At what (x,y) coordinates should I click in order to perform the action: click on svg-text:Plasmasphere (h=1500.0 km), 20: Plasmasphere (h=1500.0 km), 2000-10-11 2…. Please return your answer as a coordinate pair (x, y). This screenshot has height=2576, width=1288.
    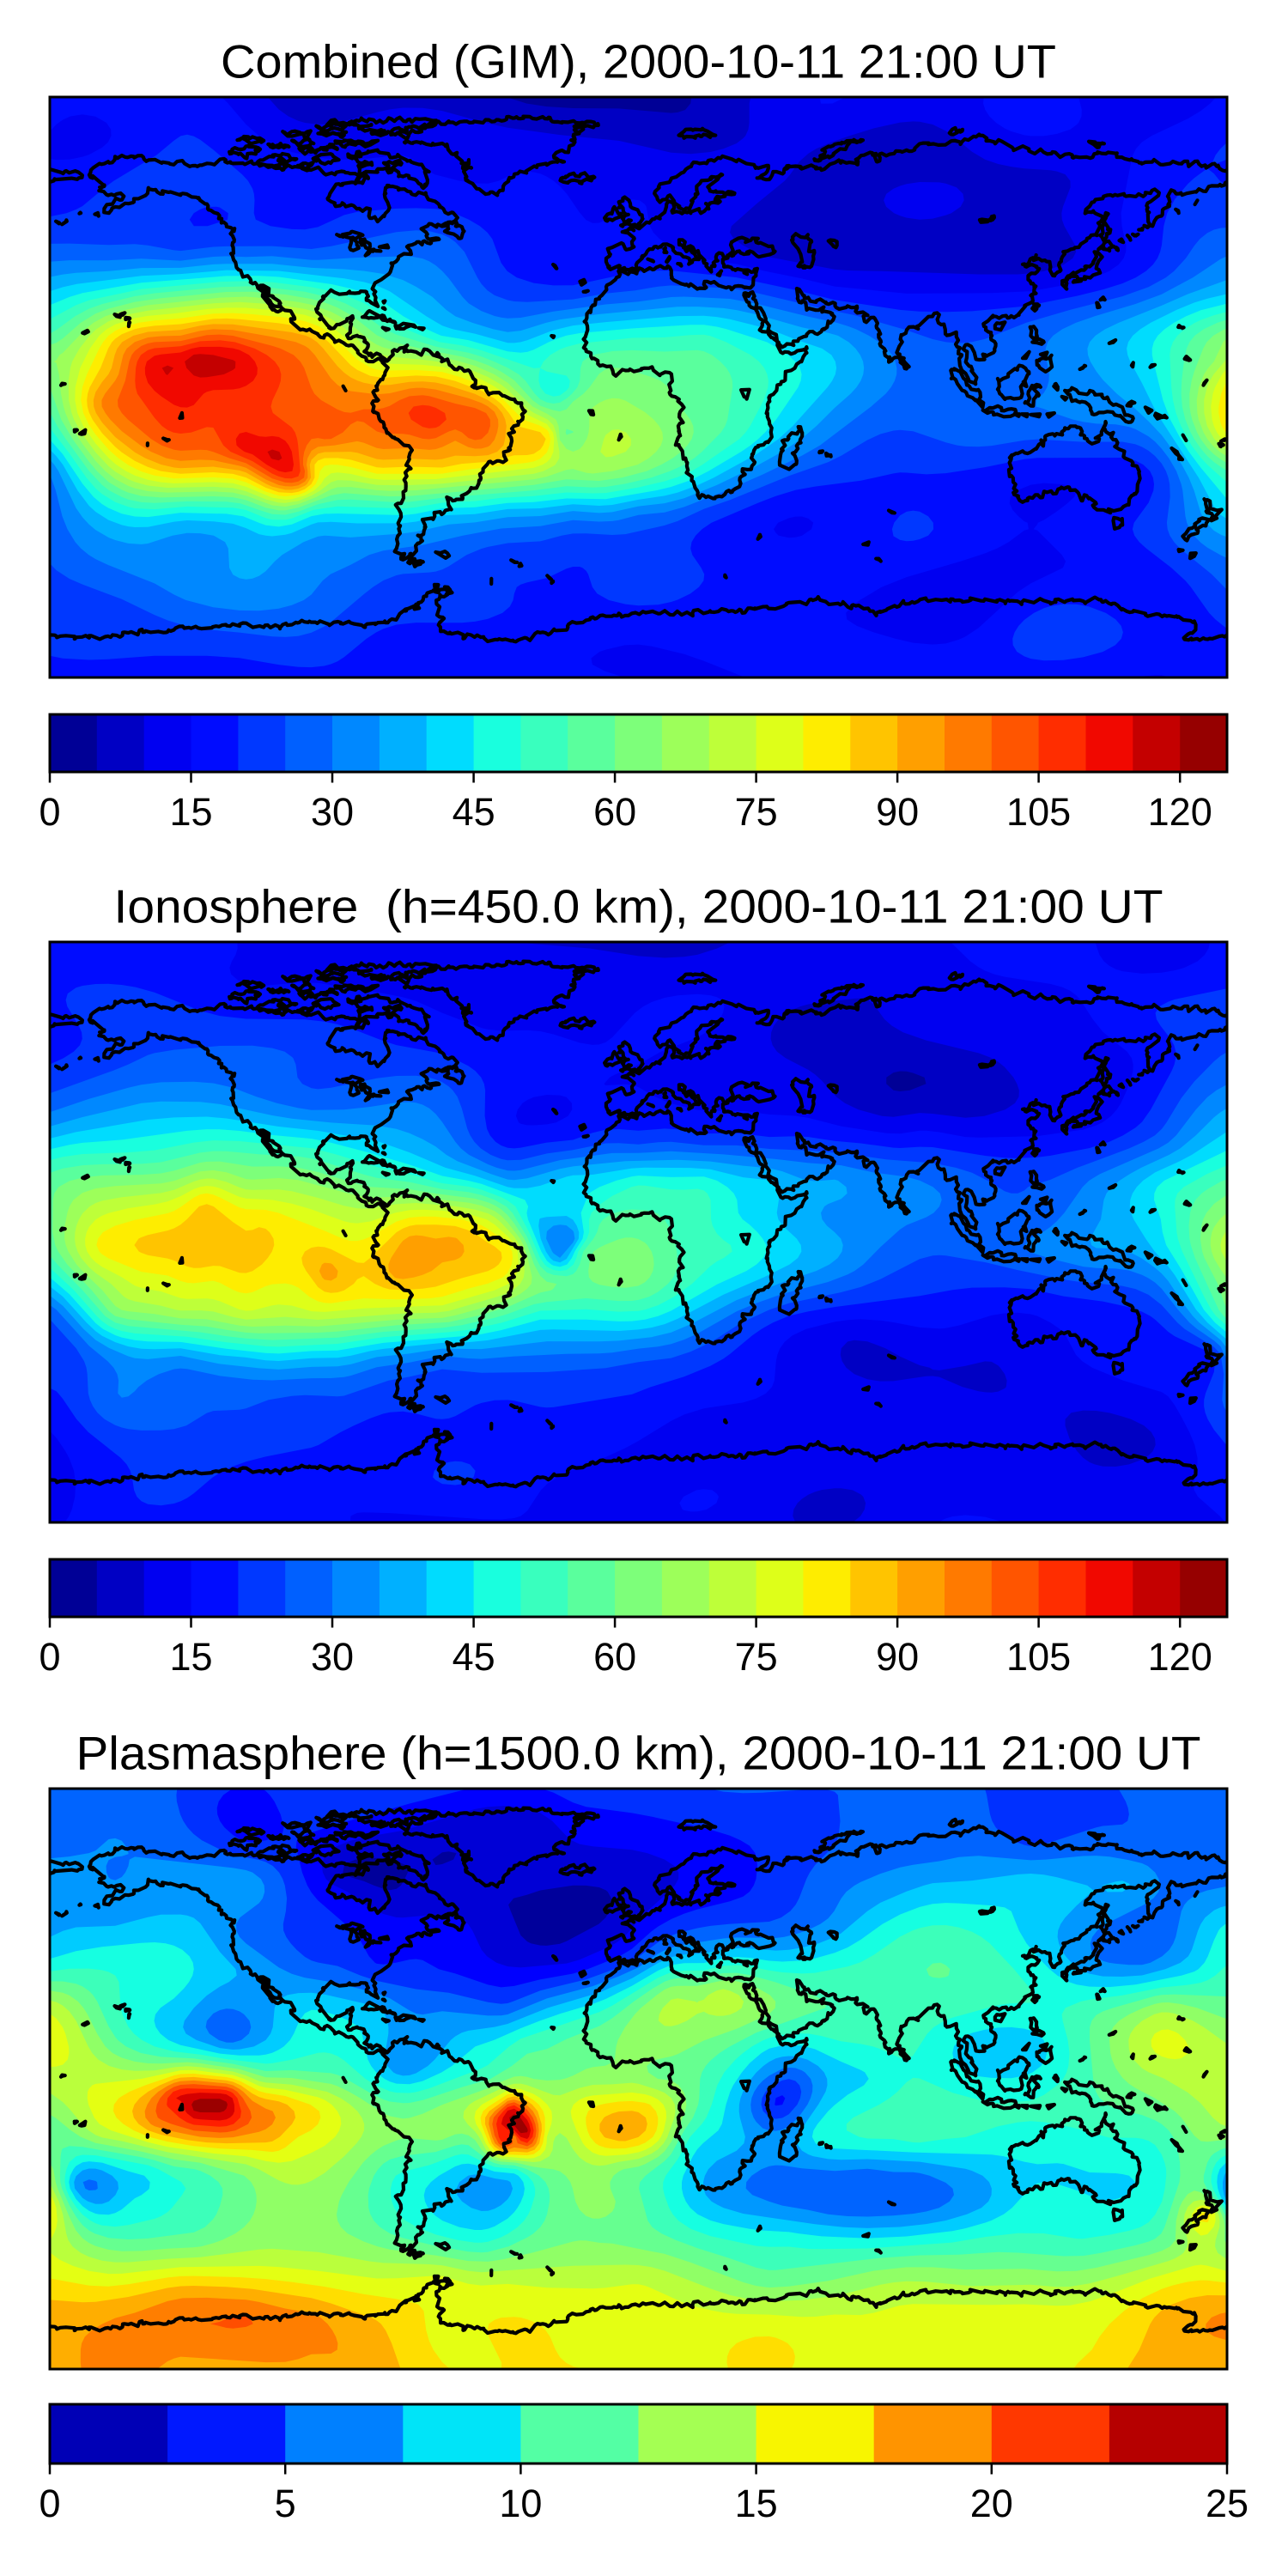
    Looking at the image, I should click on (638, 1753).